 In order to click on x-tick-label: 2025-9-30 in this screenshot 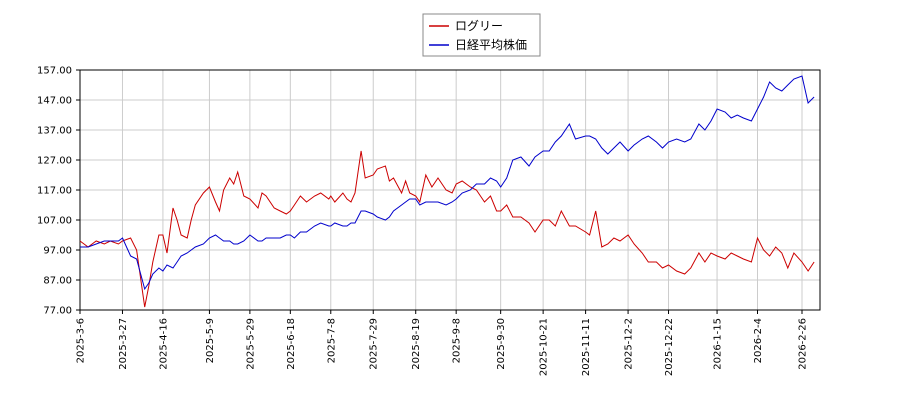, I will do `click(501, 344)`.